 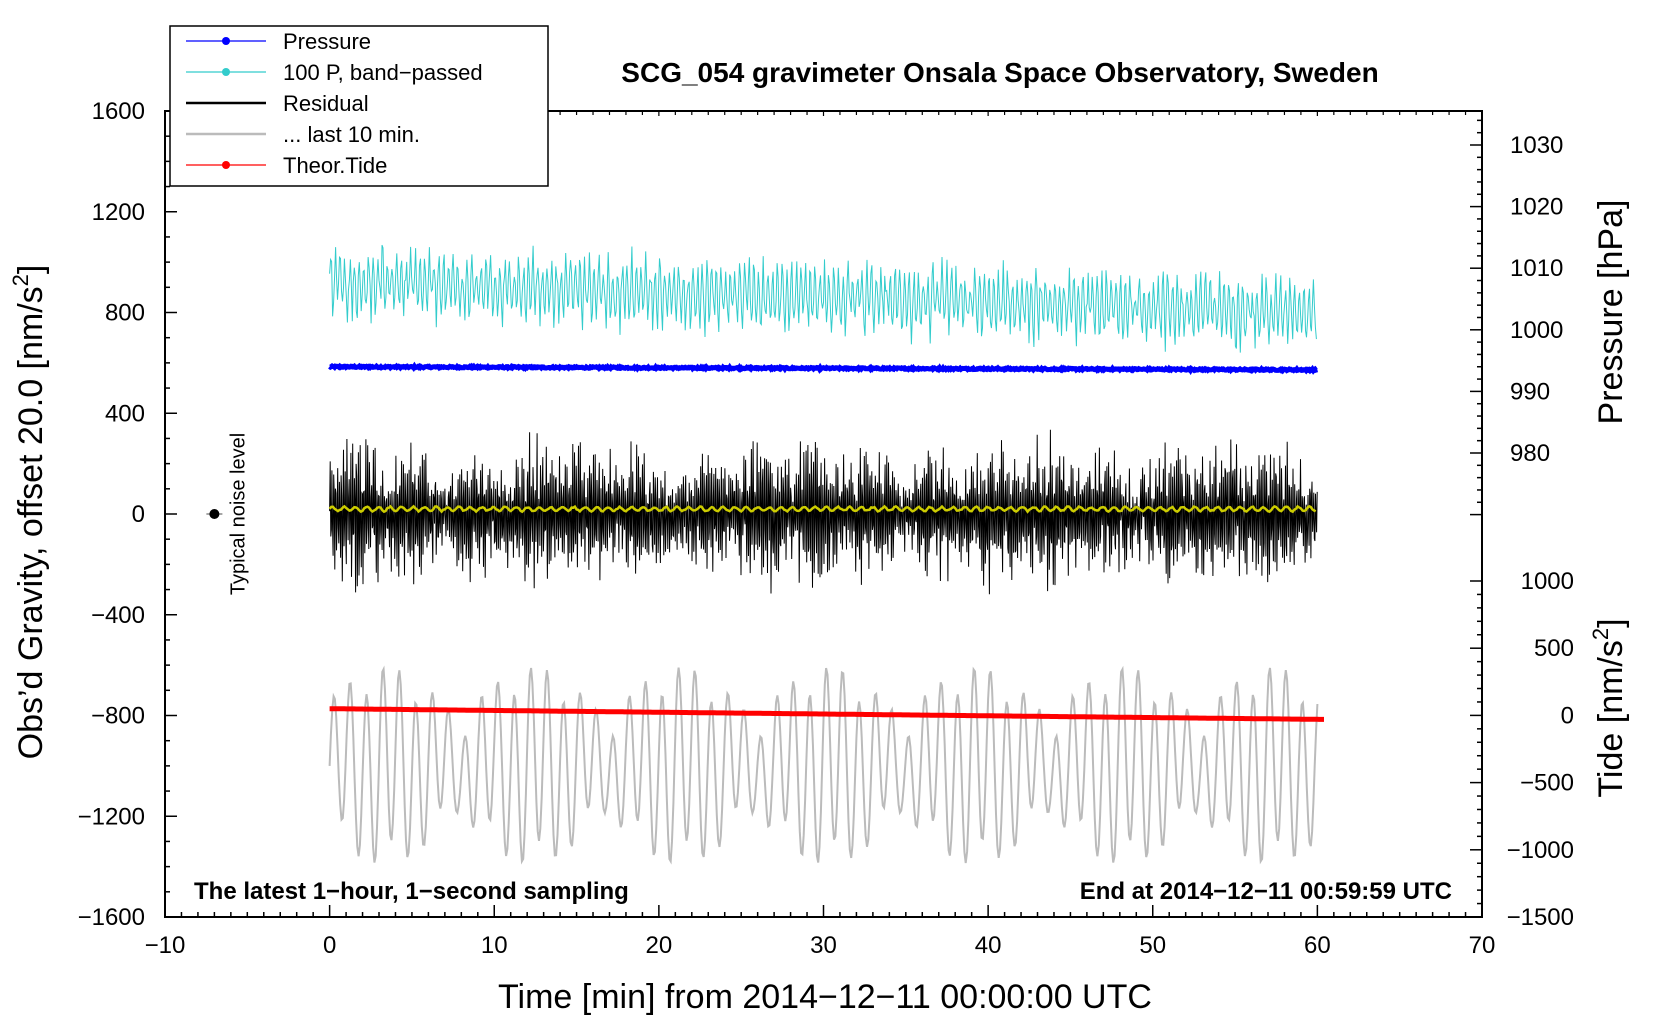 I want to click on x-tick-label: −10, so click(x=165, y=945).